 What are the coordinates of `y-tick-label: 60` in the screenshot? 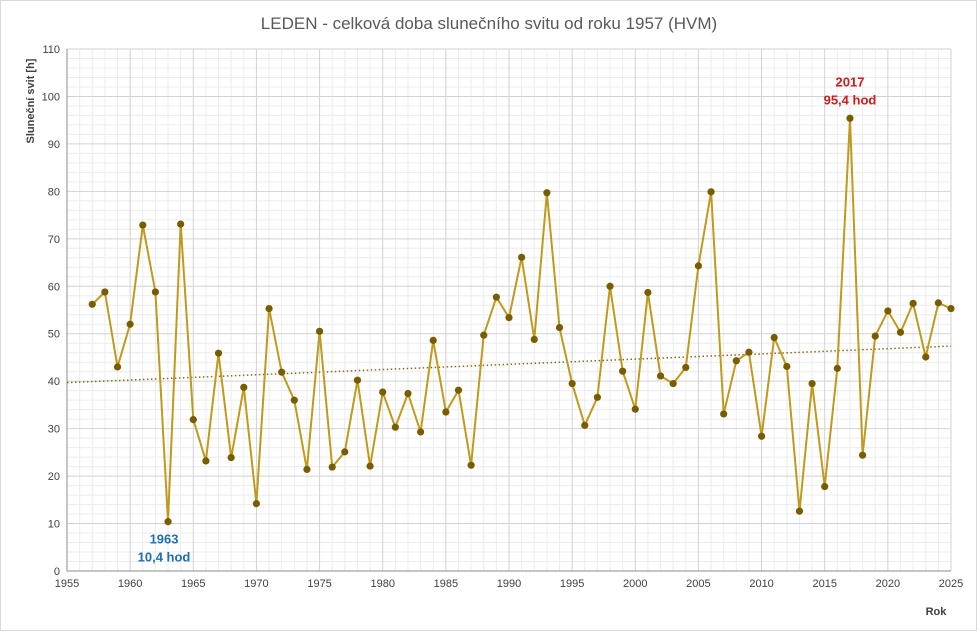 It's located at (54, 287).